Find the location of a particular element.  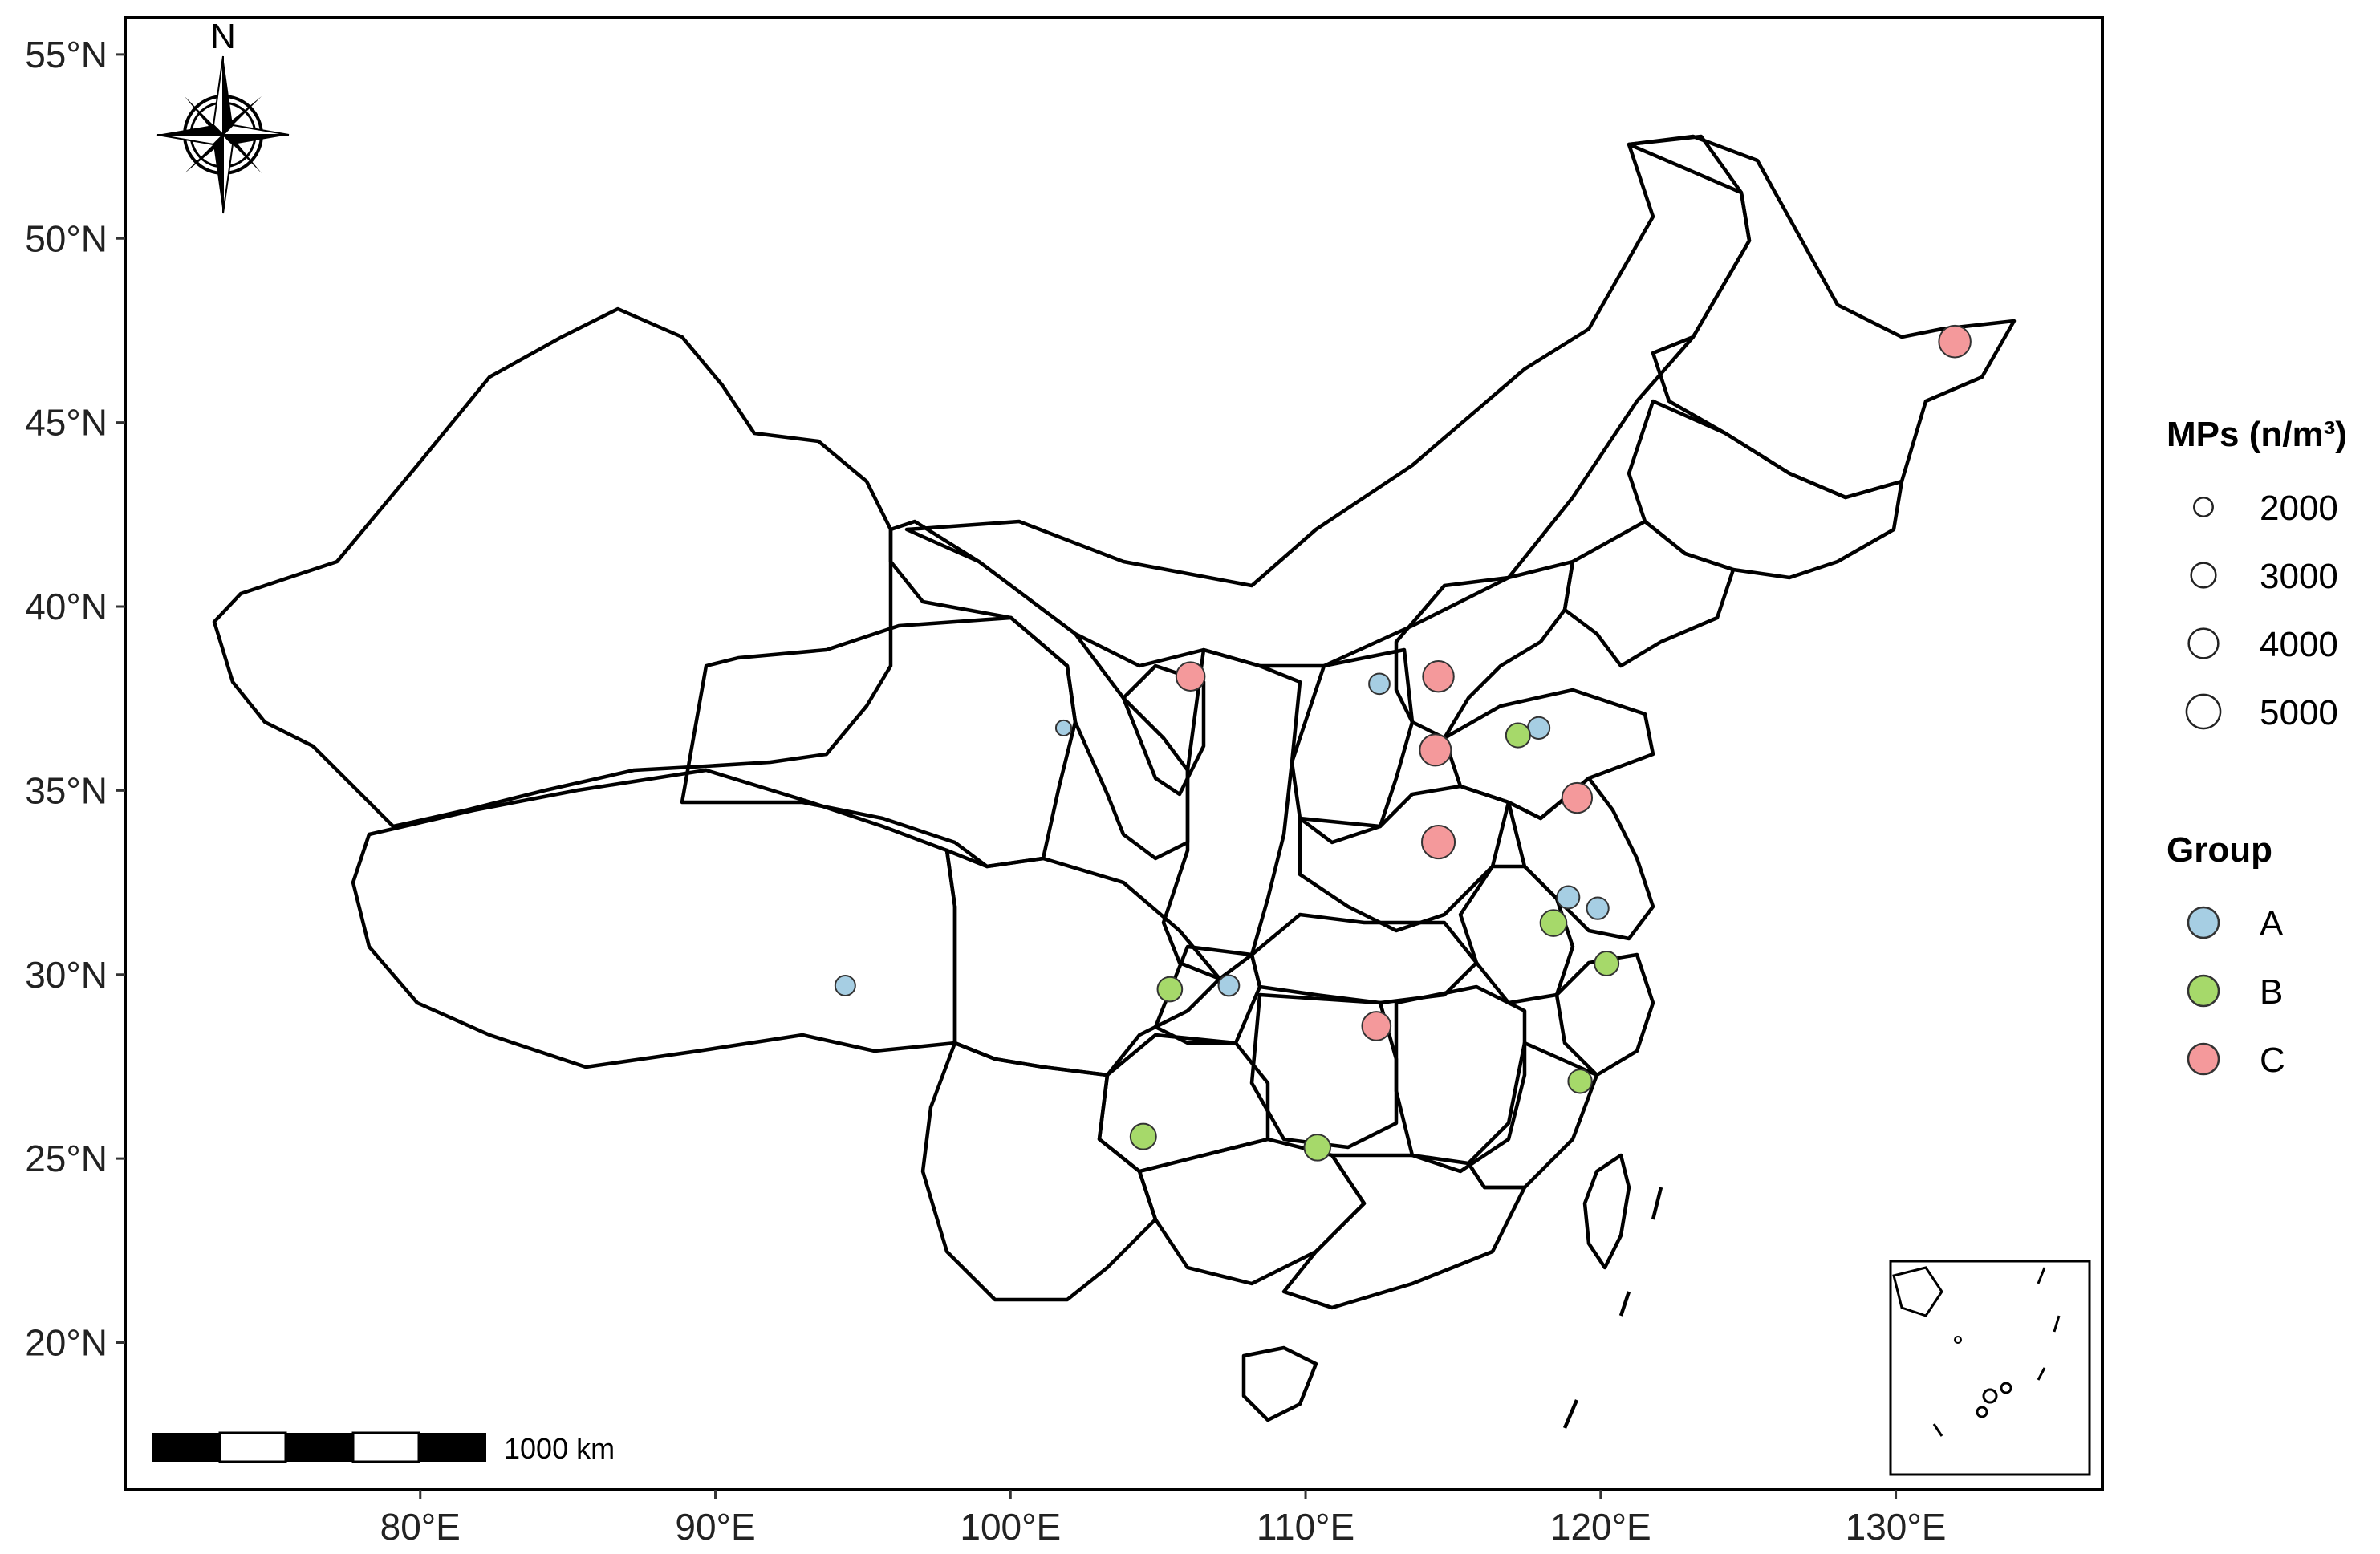

y-tick-label: 20°N is located at coordinates (66, 1343).